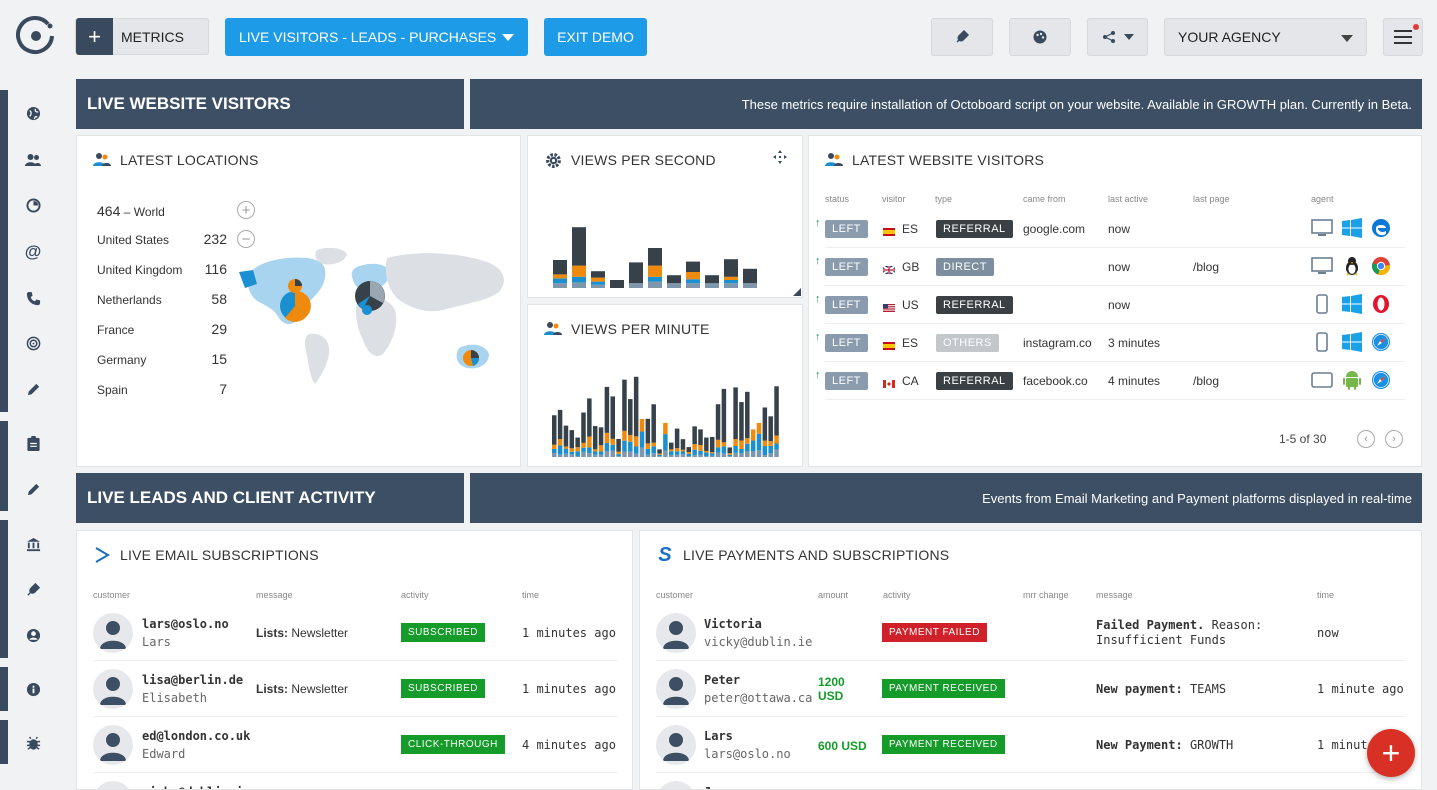  I want to click on location-country: United States, so click(133, 240).